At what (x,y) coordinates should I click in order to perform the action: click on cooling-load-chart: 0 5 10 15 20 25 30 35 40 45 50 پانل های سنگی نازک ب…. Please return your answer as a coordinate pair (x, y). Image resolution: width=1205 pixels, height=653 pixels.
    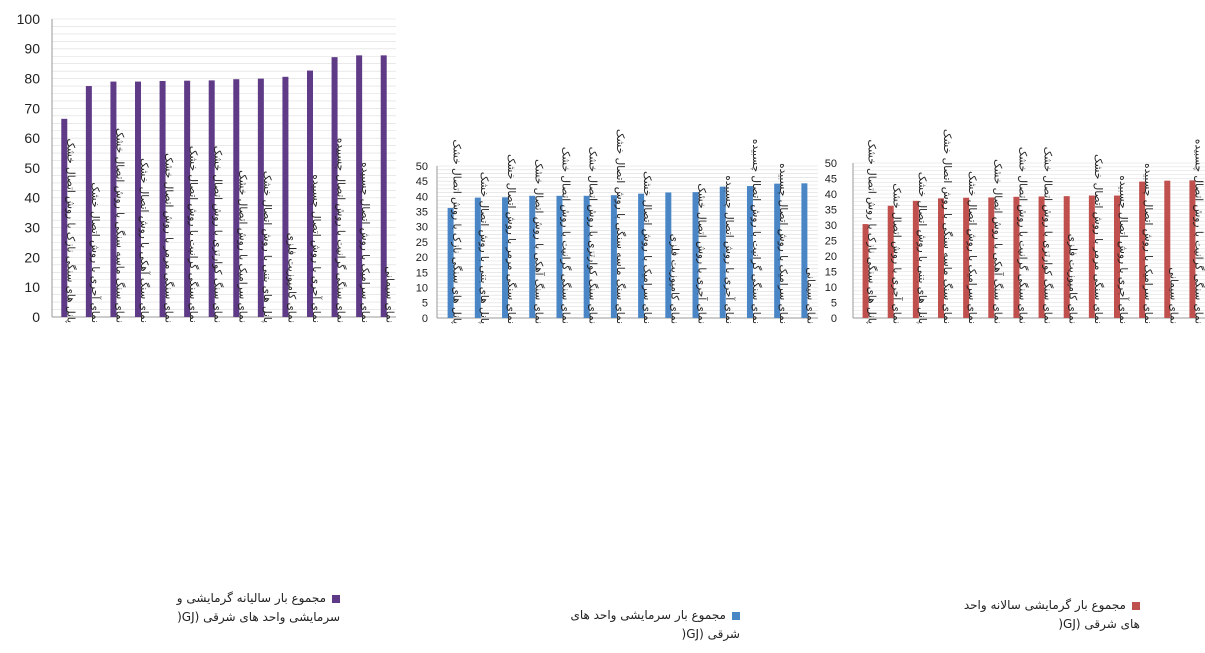
    Looking at the image, I should click on (617, 227).